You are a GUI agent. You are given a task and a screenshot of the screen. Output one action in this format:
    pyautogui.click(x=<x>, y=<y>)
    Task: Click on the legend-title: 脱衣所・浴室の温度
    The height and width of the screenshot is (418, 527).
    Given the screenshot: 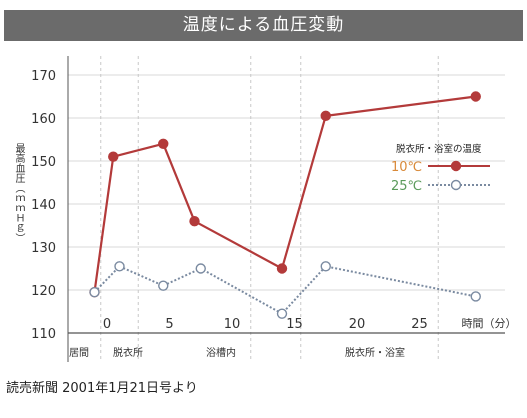 What is the action you would take?
    pyautogui.click(x=439, y=149)
    